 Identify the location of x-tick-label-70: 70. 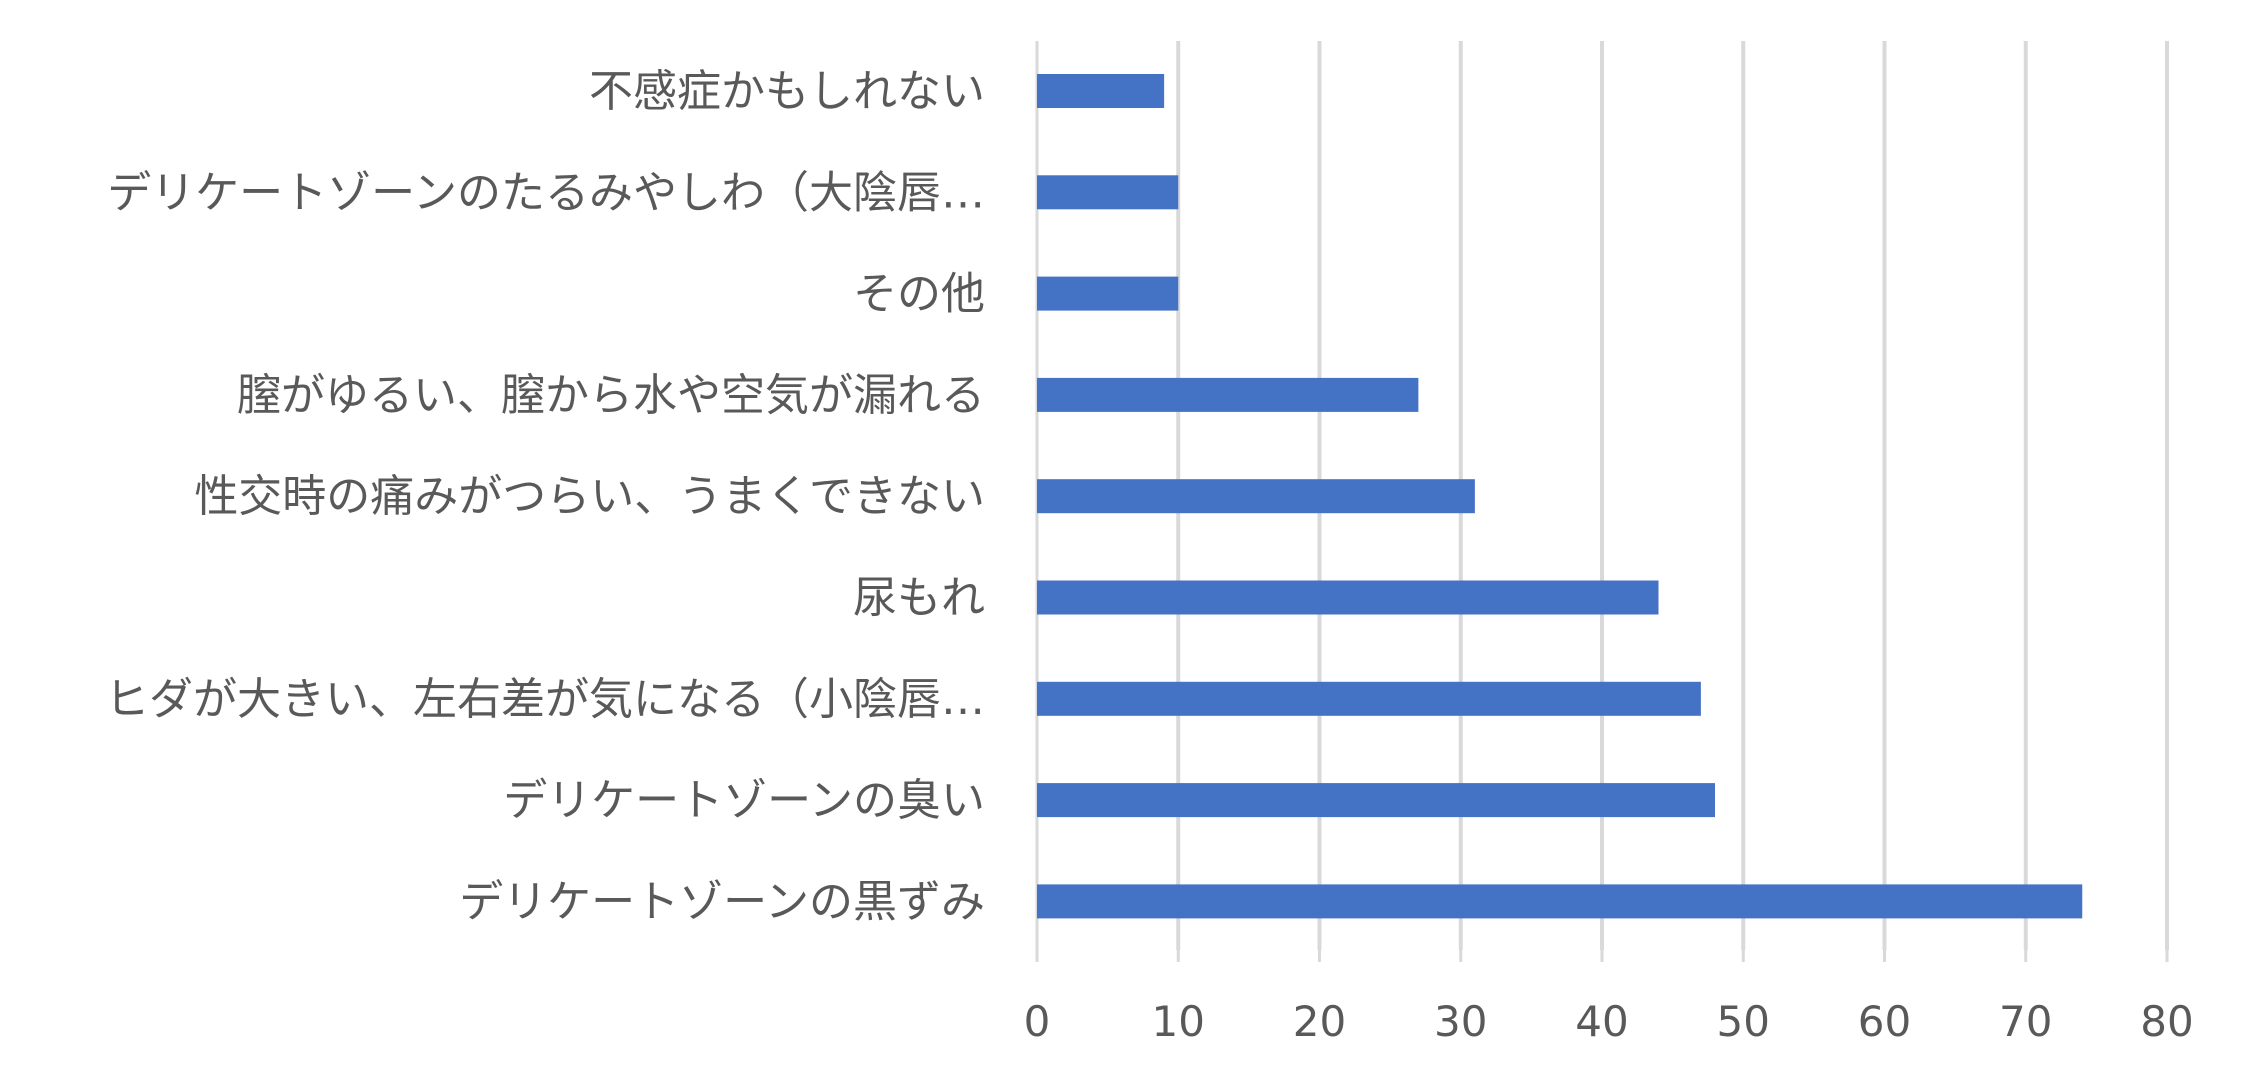
(2025, 1021).